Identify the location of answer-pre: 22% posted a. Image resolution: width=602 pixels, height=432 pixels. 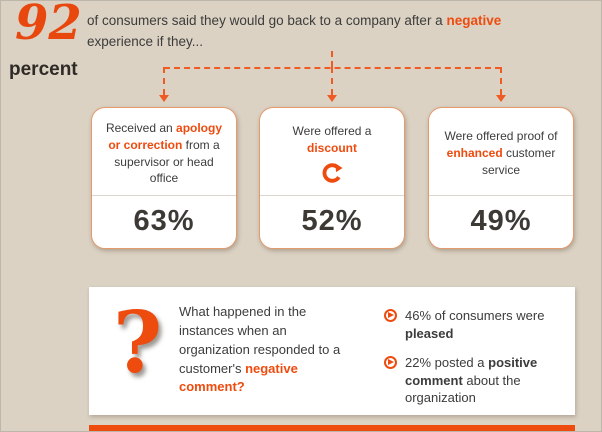
(447, 363).